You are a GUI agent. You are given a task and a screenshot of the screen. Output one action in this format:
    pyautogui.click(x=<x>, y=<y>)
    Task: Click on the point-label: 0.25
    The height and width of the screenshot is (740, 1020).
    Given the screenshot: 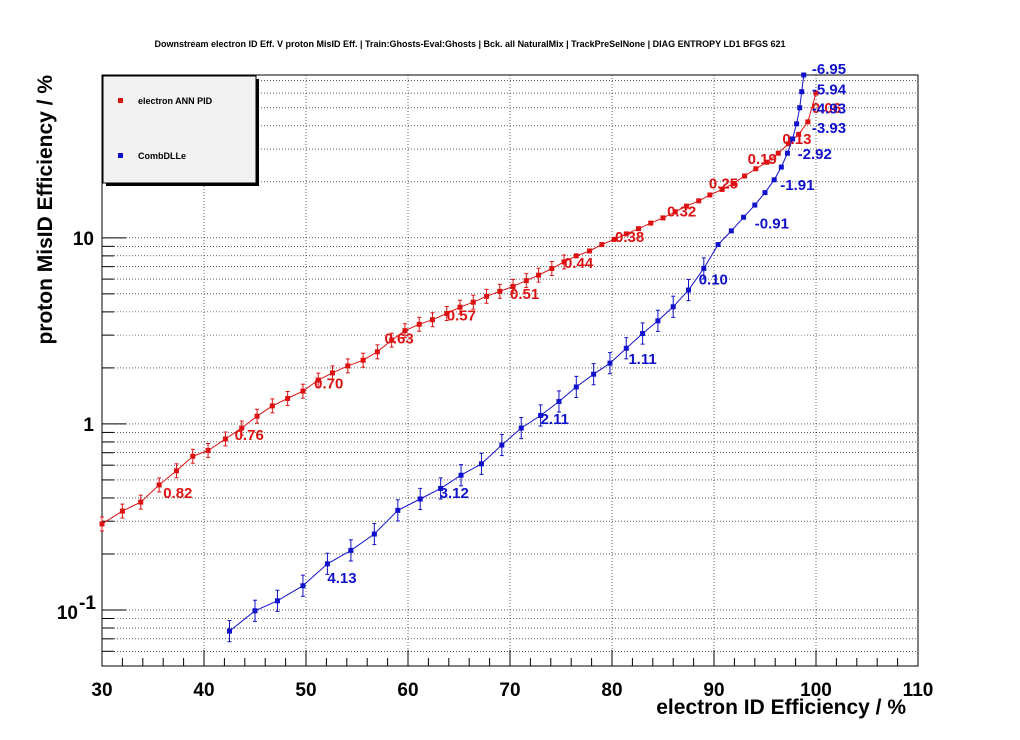 What is the action you would take?
    pyautogui.click(x=723, y=184)
    